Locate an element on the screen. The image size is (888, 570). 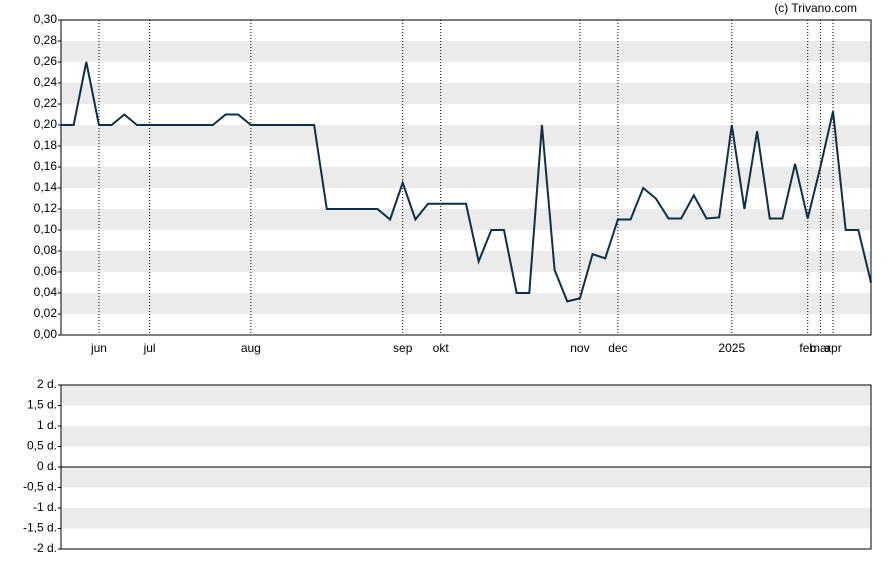
x-tick-label: mar is located at coordinates (820, 348).